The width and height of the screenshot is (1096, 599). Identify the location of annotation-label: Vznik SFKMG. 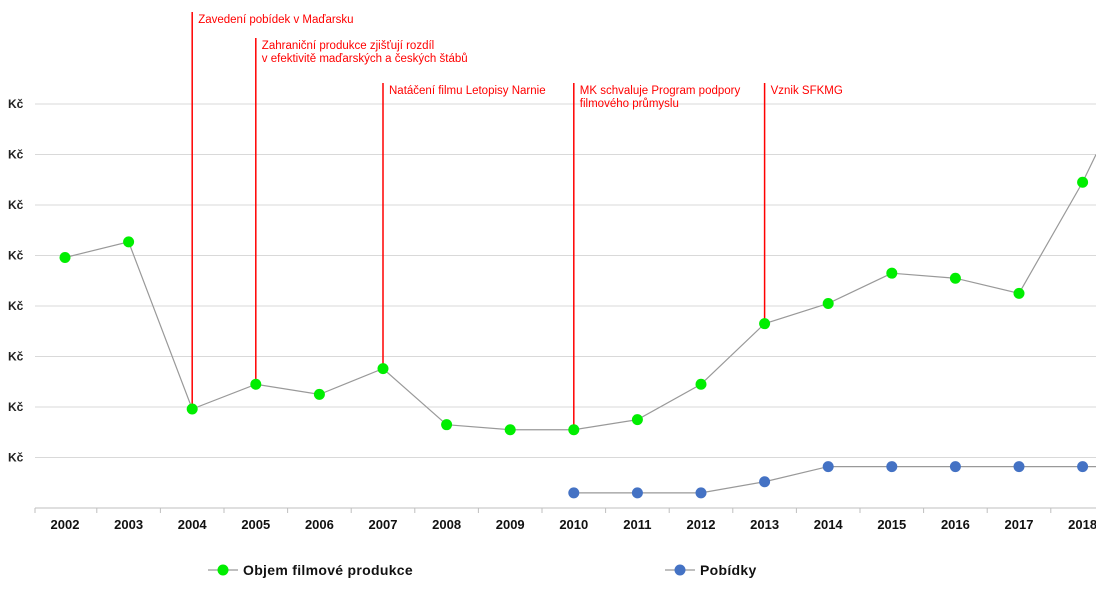
(807, 91).